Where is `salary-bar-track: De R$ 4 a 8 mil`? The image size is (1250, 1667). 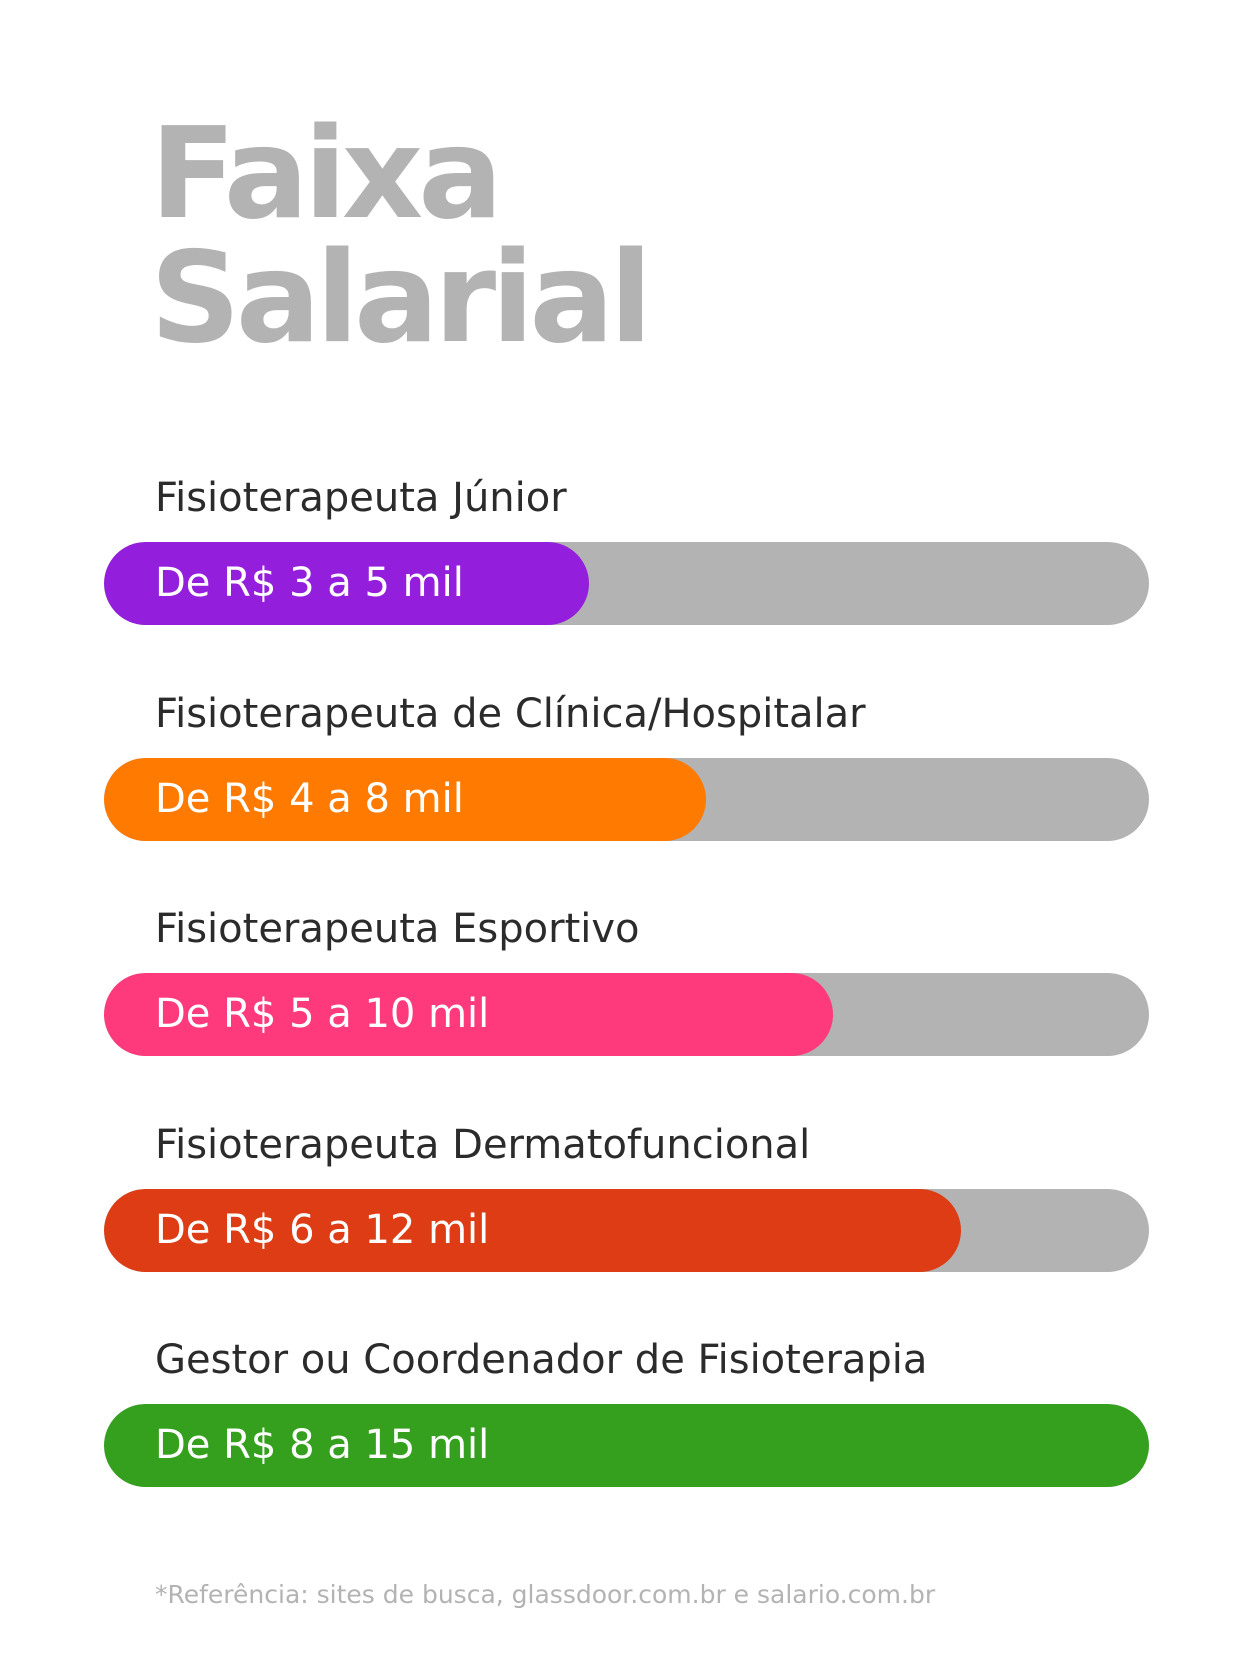 salary-bar-track: De R$ 4 a 8 mil is located at coordinates (626, 799).